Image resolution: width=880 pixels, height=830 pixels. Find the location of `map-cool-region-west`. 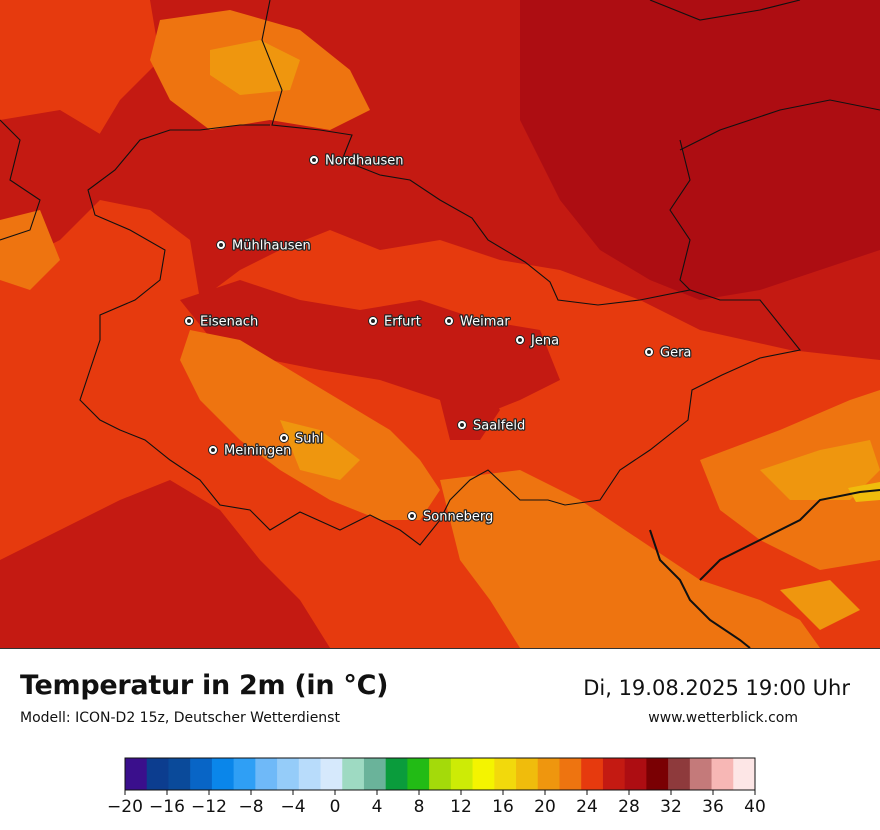

map-cool-region-west is located at coordinates (30, 250).